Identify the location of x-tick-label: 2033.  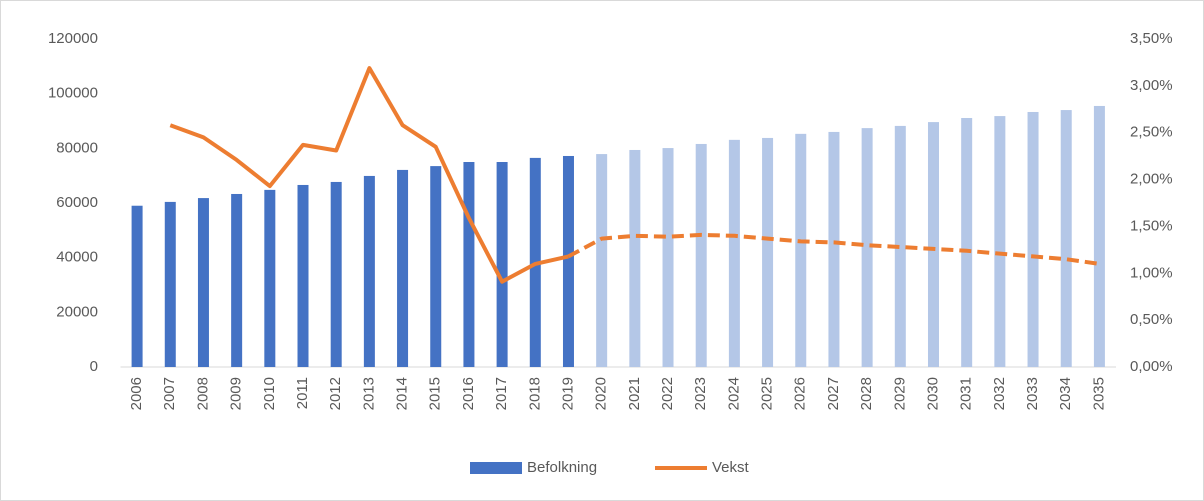
(1032, 393).